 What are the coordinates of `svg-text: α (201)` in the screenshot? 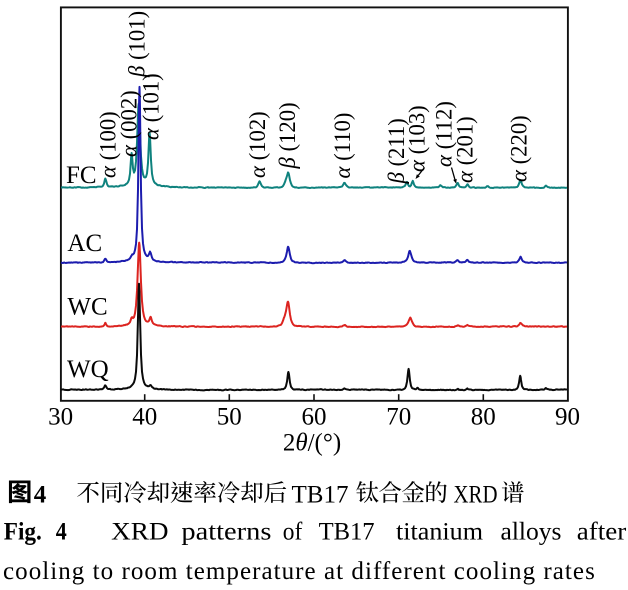 It's located at (464, 149).